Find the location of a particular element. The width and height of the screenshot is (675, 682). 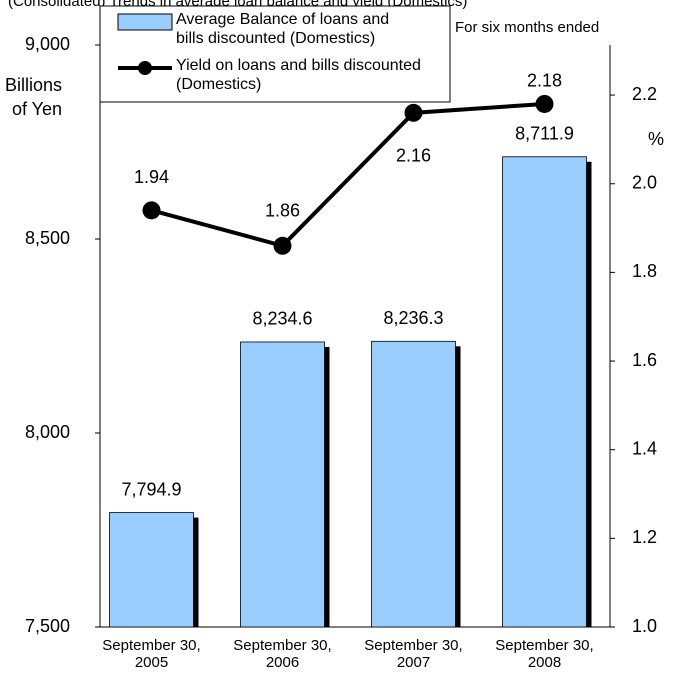

y-tick-label: 9,000 is located at coordinates (47, 44).